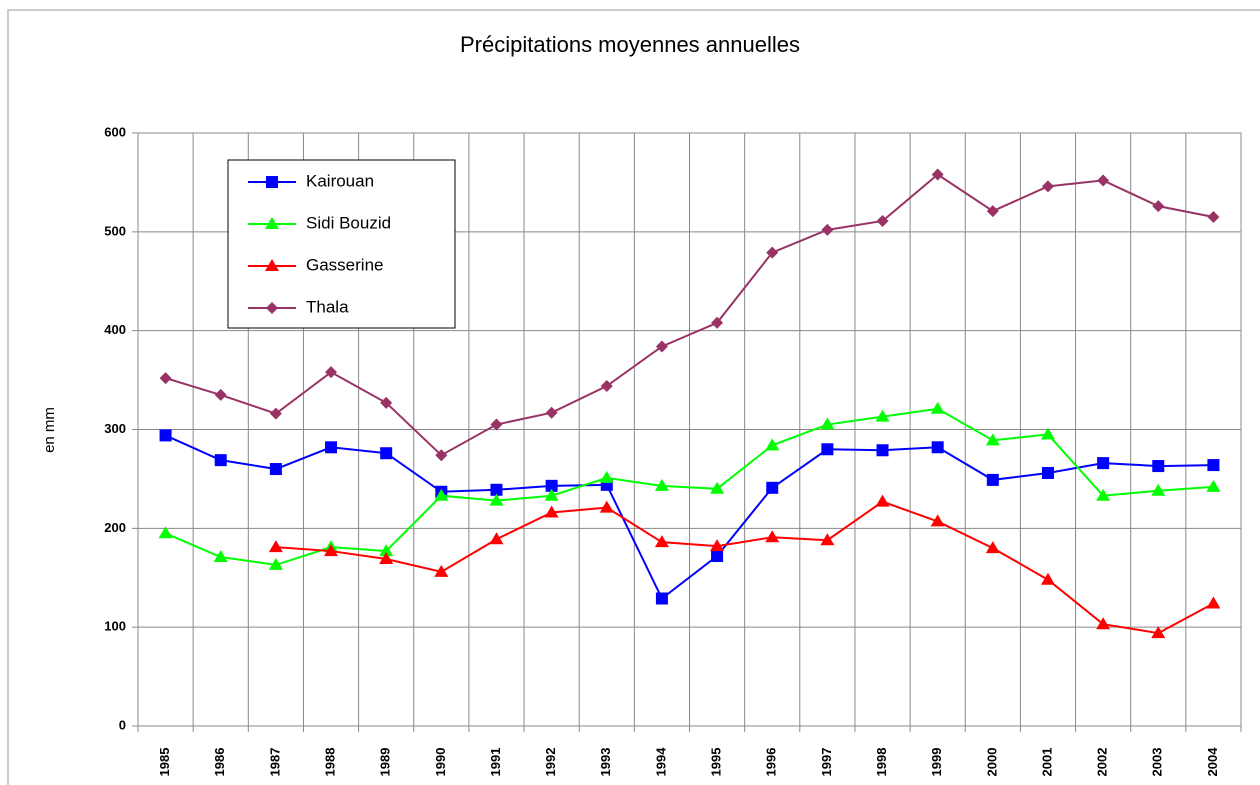 The width and height of the screenshot is (1260, 785). What do you see at coordinates (1212, 762) in the screenshot?
I see `x-tick-label: 2004` at bounding box center [1212, 762].